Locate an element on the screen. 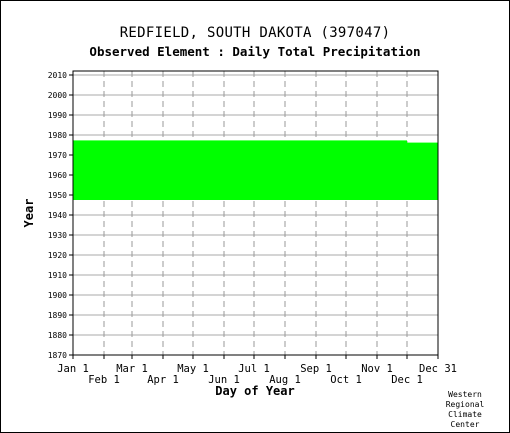 The image size is (510, 433). x-axis-label: Day of Year is located at coordinates (254, 391).